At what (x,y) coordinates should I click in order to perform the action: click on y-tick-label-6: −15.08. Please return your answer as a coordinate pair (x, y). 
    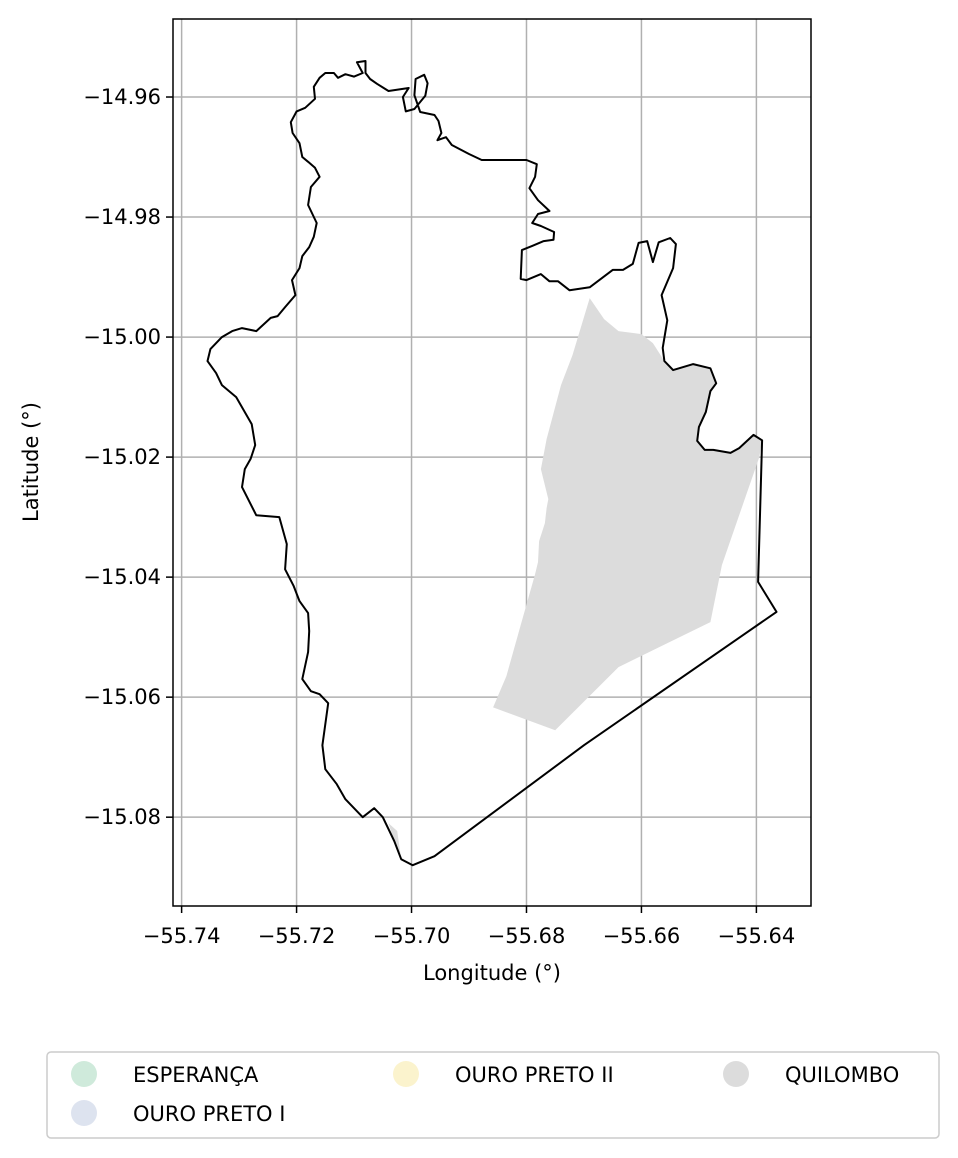
    Looking at the image, I should click on (122, 817).